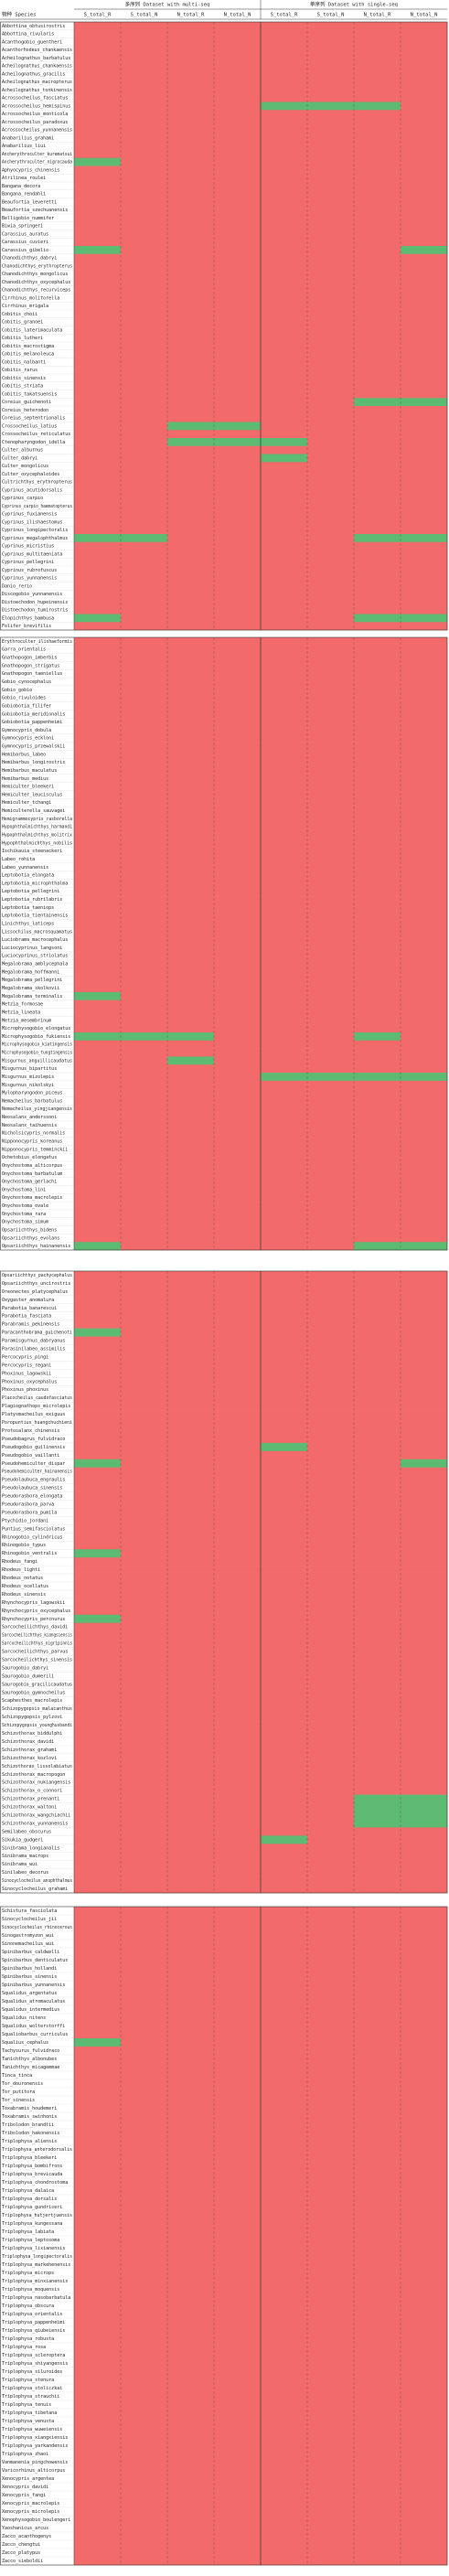 The image size is (449, 2576). I want to click on species-name: Pseudobagrus_fulvidraco, so click(33, 1439).